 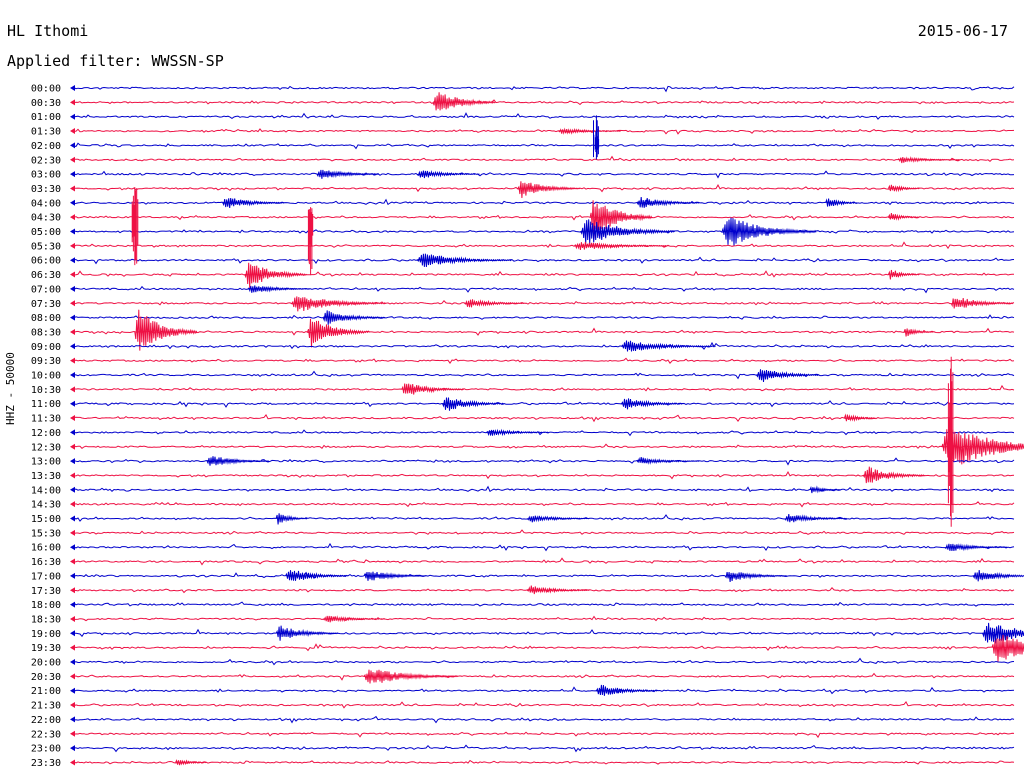 What do you see at coordinates (46, 232) in the screenshot?
I see `tick-label-0500: 05:00` at bounding box center [46, 232].